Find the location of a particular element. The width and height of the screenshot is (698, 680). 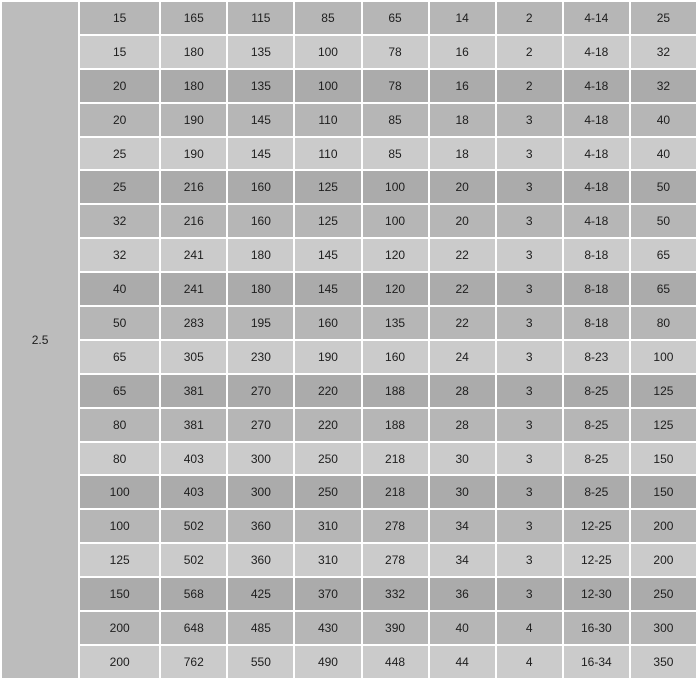

data-cell: 502 is located at coordinates (194, 560).